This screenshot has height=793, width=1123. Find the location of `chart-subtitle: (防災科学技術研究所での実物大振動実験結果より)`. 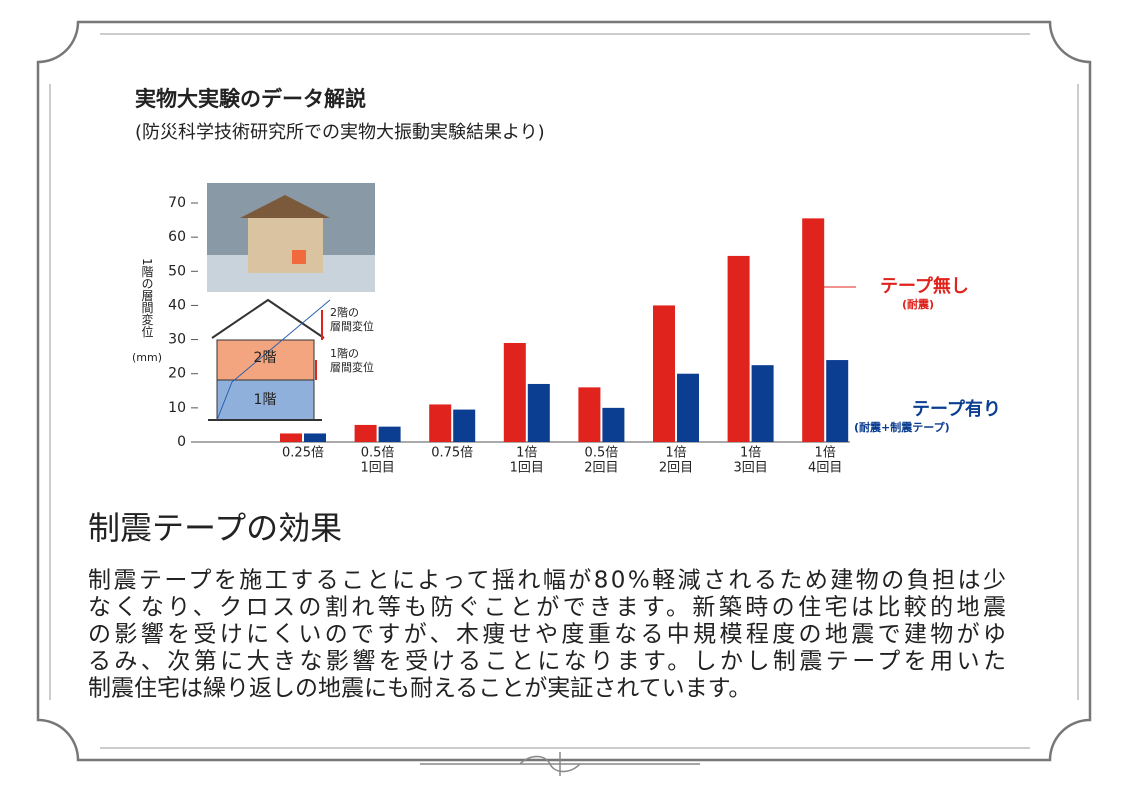

chart-subtitle: (防災科学技術研究所での実物大振動実験結果より) is located at coordinates (340, 132).